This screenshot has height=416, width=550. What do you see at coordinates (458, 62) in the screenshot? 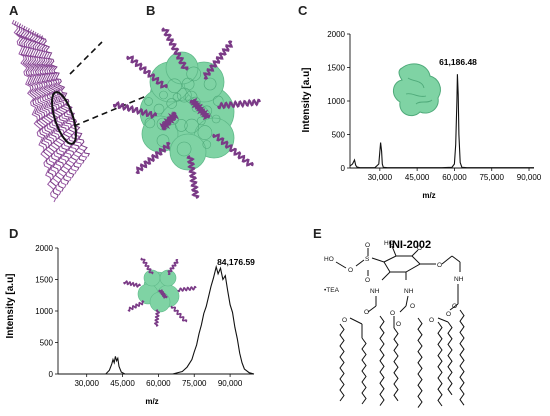
I see `chart-c-peak-label: 61,186.48` at bounding box center [458, 62].